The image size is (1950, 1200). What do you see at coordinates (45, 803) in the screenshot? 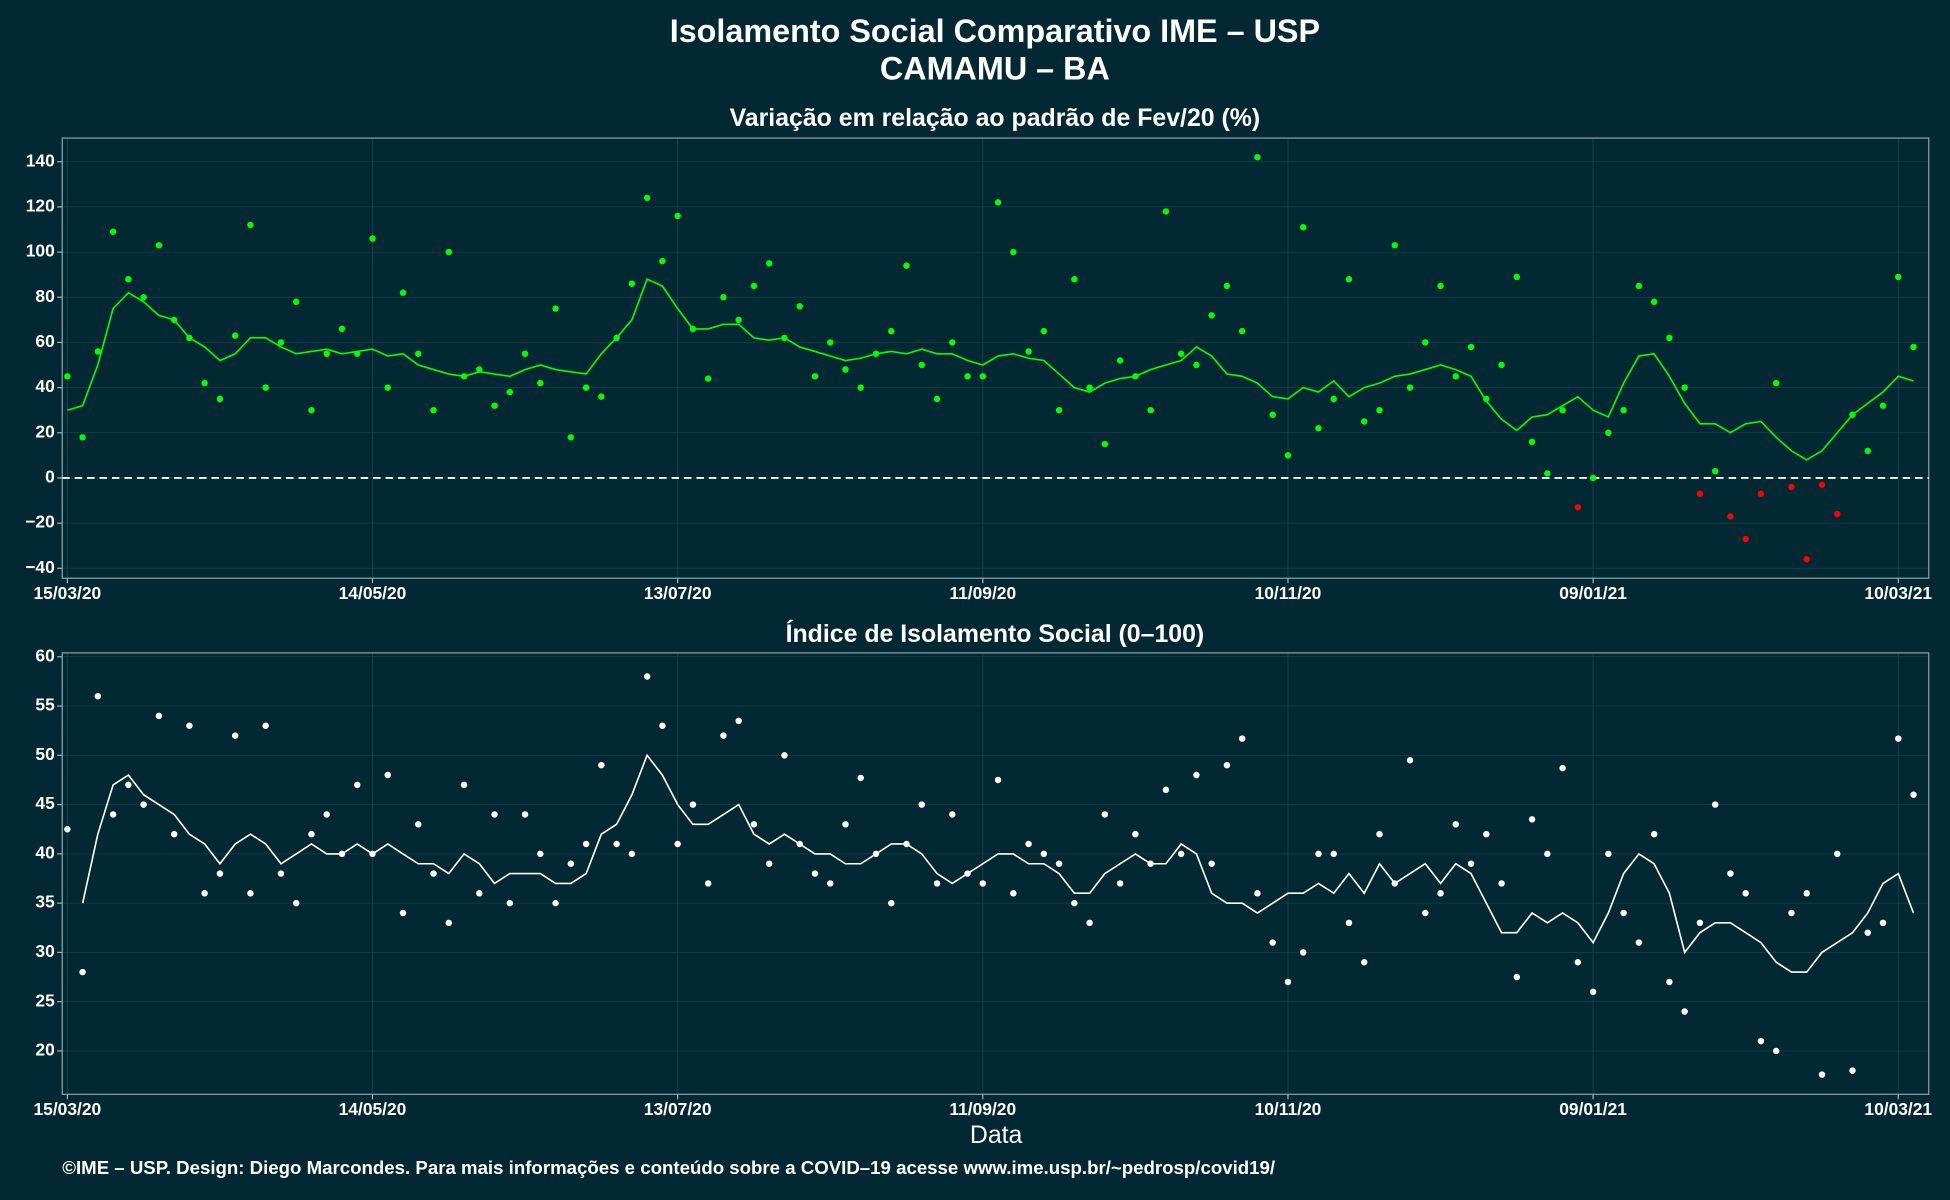
I see `y-tick-label: 45` at bounding box center [45, 803].